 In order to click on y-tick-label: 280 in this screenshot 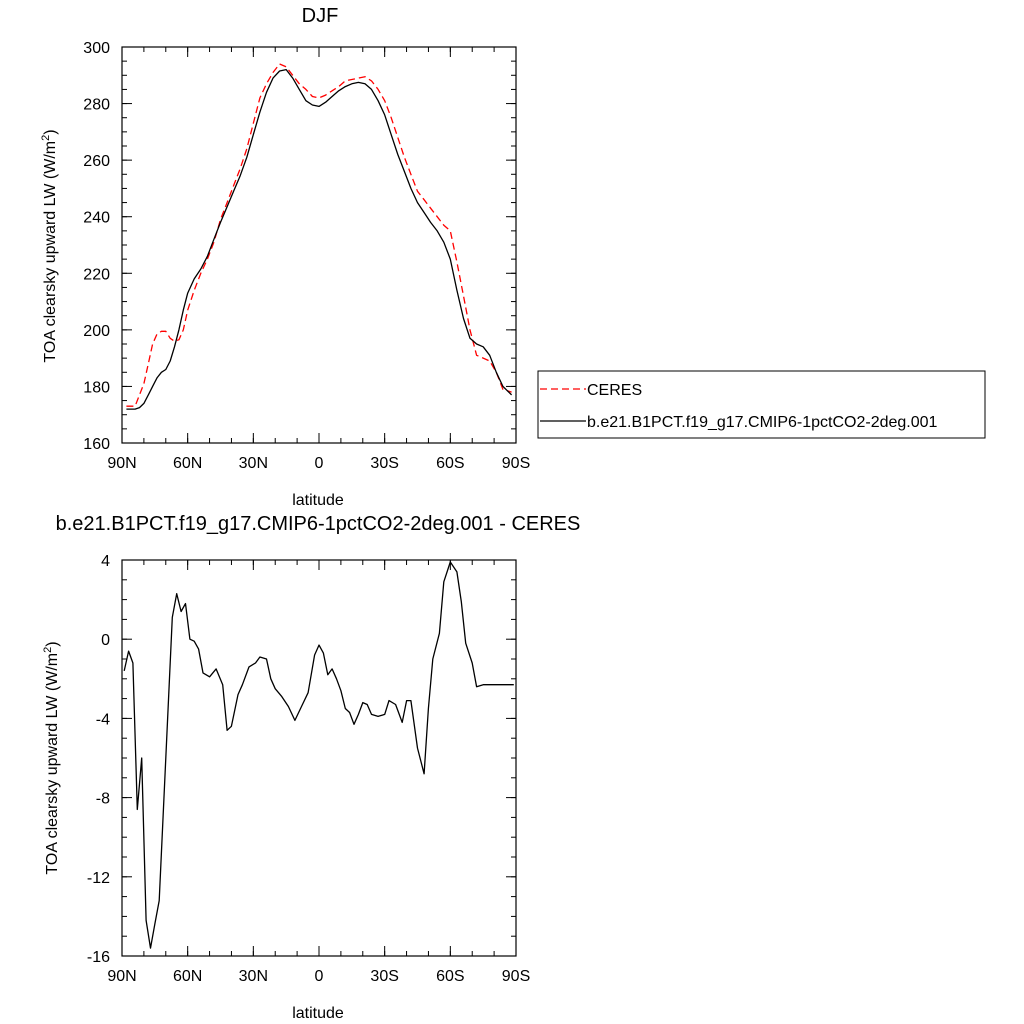, I will do `click(96, 105)`.